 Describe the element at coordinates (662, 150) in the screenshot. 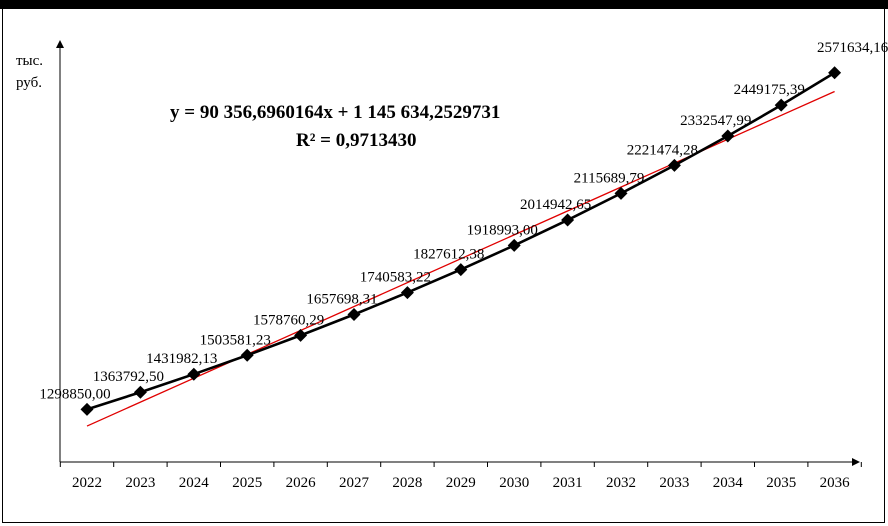

I see `data-label: 2221474,28` at that location.